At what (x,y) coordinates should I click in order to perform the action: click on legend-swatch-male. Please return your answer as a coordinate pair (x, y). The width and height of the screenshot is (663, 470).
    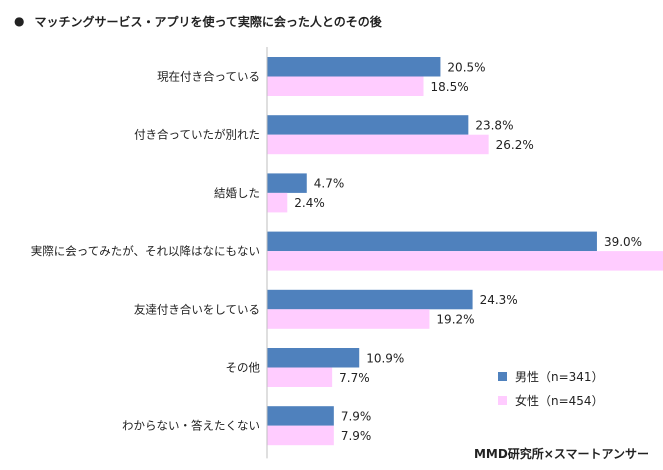
    Looking at the image, I should click on (502, 376).